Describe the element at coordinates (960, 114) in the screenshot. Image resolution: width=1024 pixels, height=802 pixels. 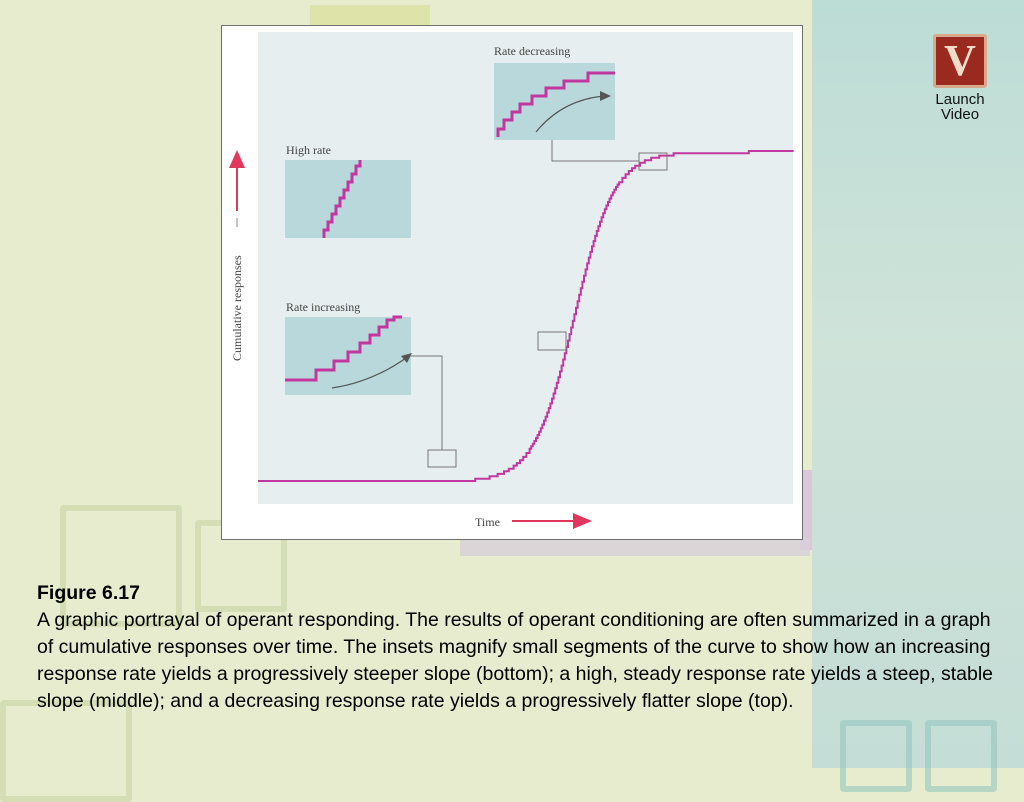
I see `launch-label-line2: Video` at that location.